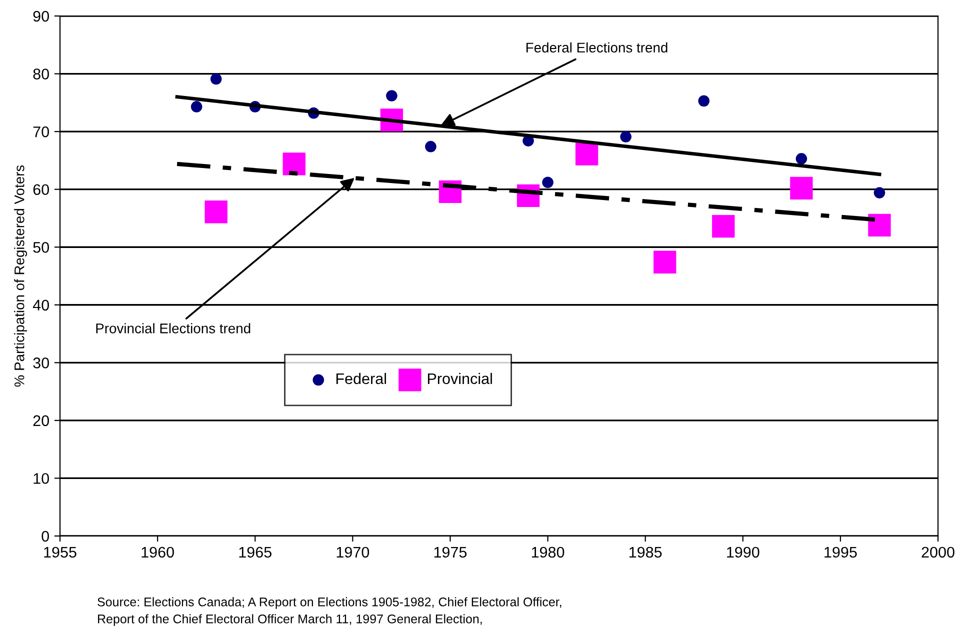 The image size is (964, 634). Describe the element at coordinates (646, 552) in the screenshot. I see `x-tick-label: 1985` at that location.